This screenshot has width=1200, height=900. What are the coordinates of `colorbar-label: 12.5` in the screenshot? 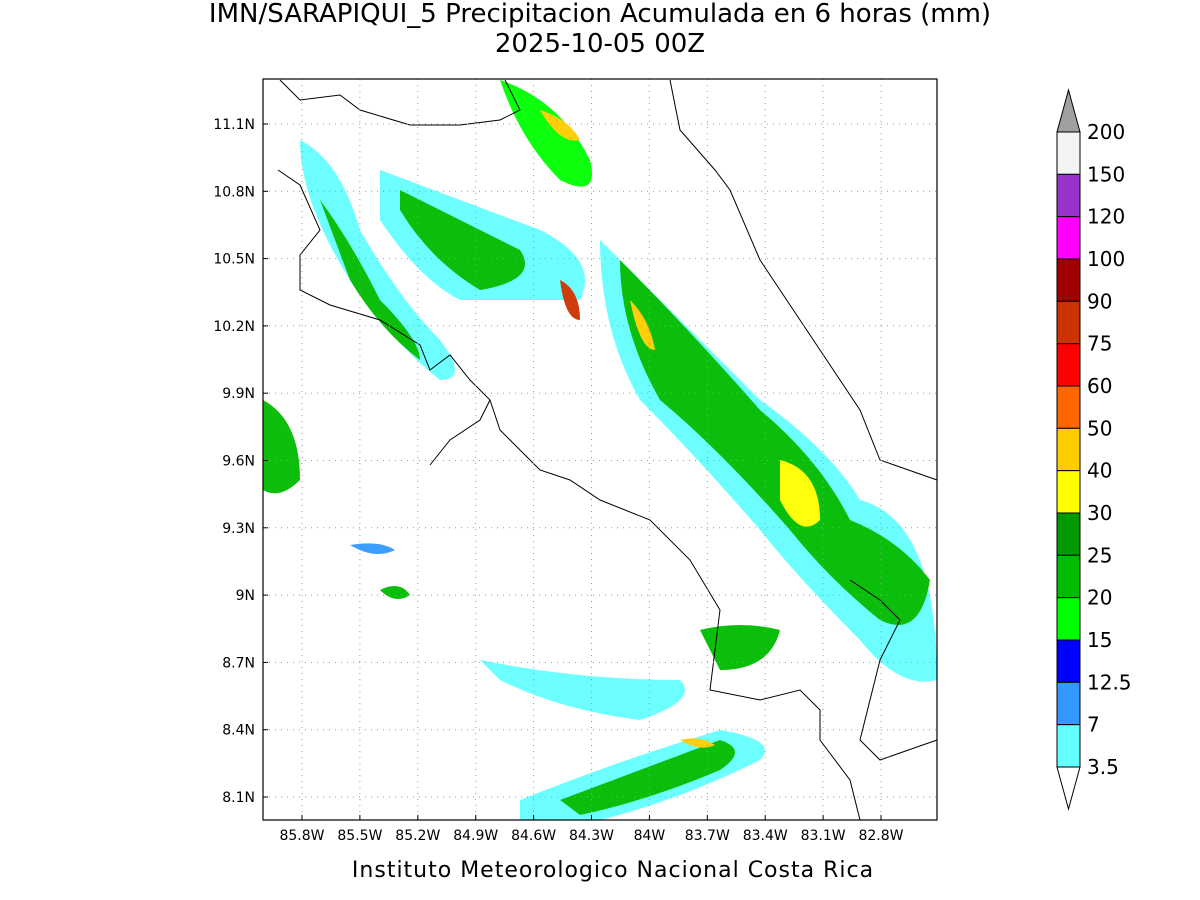 It's located at (1109, 682).